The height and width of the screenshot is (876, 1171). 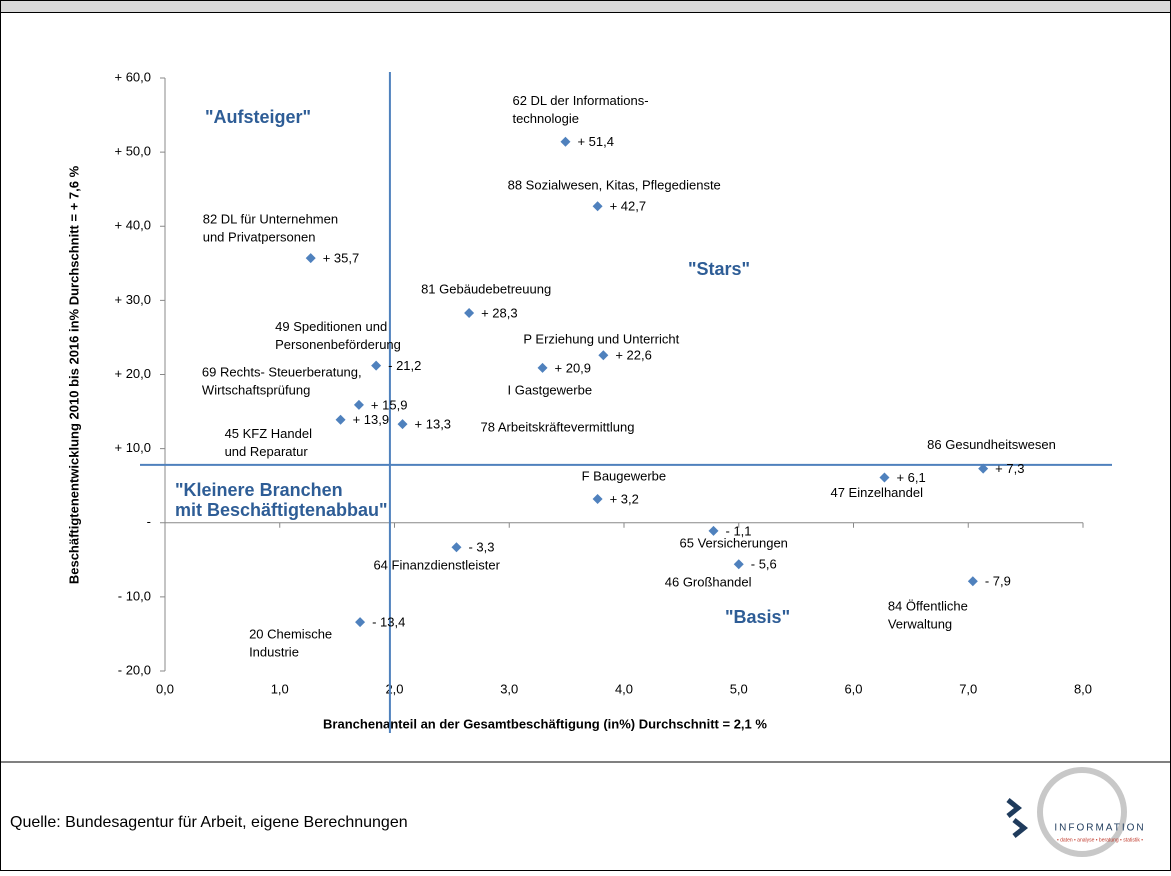 What do you see at coordinates (499, 312) in the screenshot?
I see `value-label: + 28,3` at bounding box center [499, 312].